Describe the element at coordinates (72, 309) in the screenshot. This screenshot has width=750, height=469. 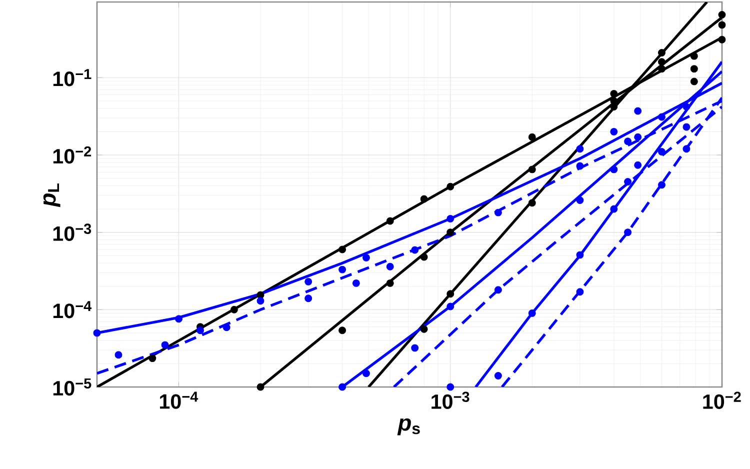
I see `y-tick-label: 10$^{−4}$` at that location.